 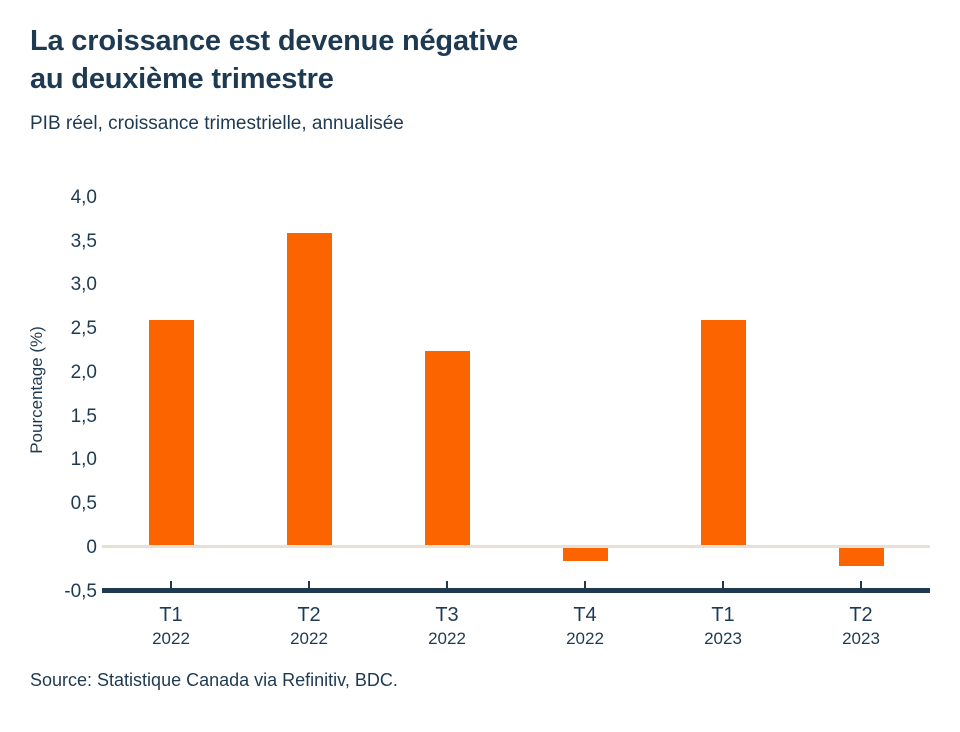 What do you see at coordinates (83, 197) in the screenshot?
I see `y-tick-label: 4,0` at bounding box center [83, 197].